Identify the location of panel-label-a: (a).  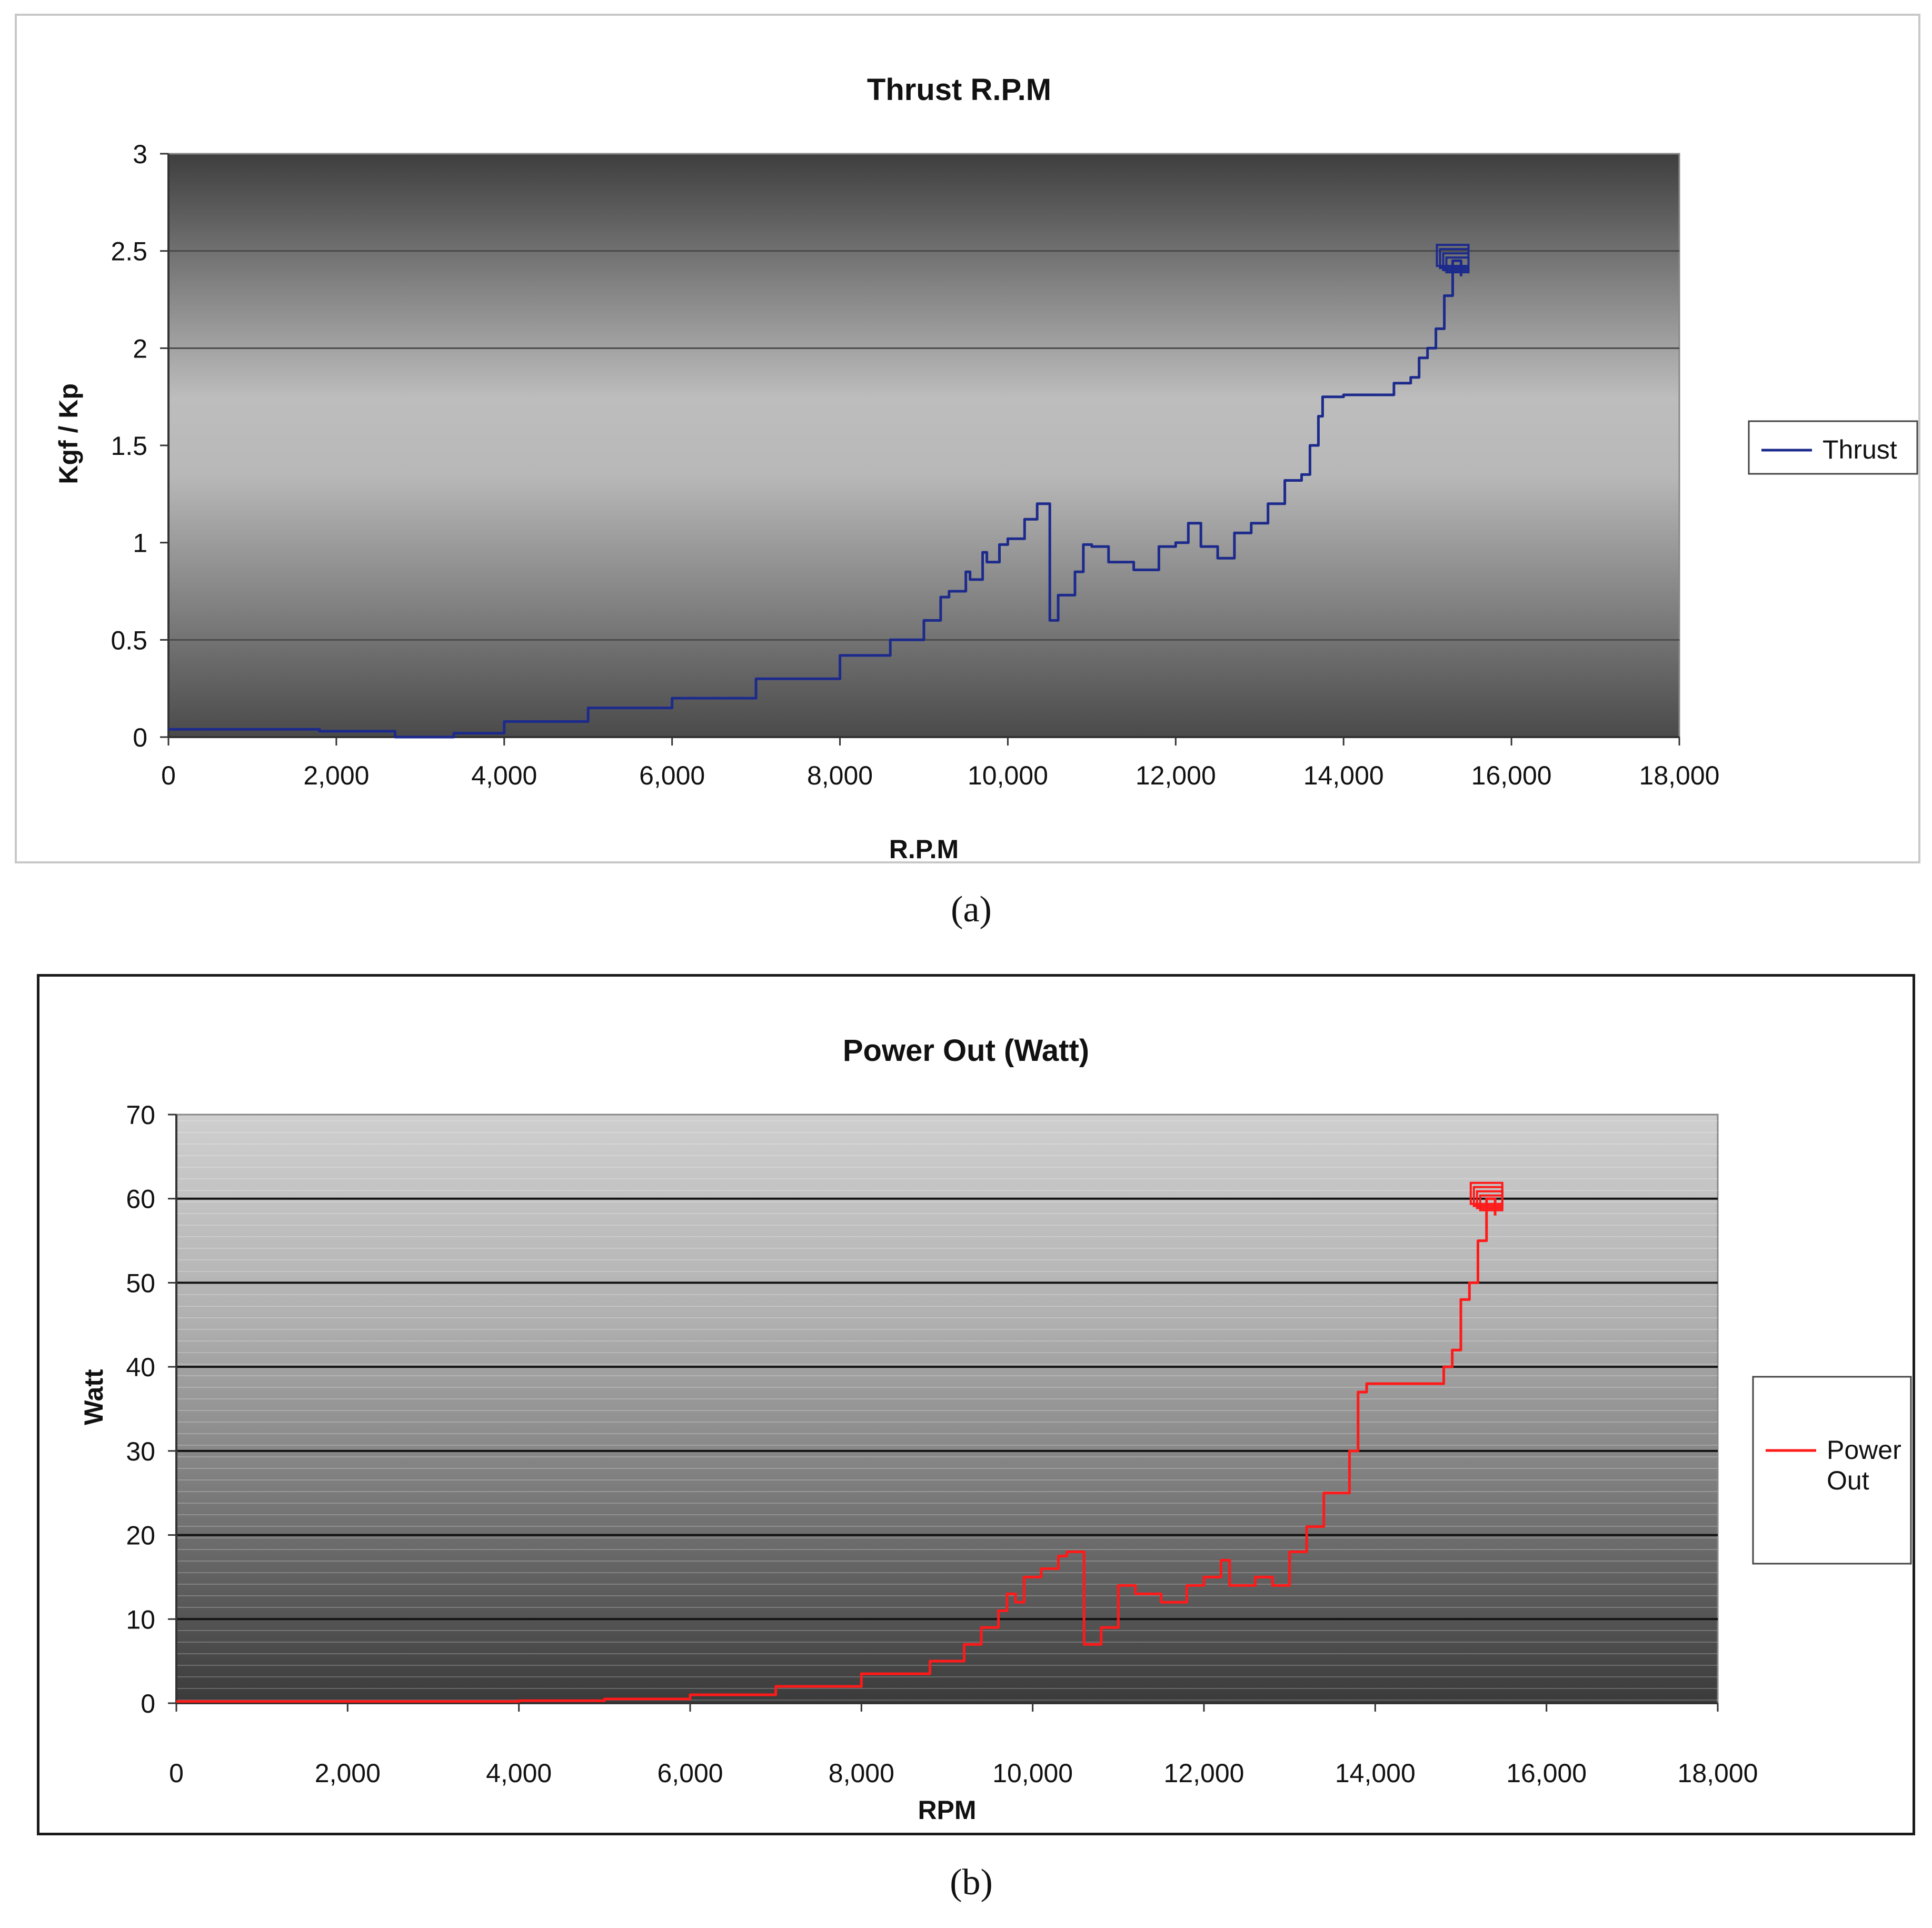
(971, 909).